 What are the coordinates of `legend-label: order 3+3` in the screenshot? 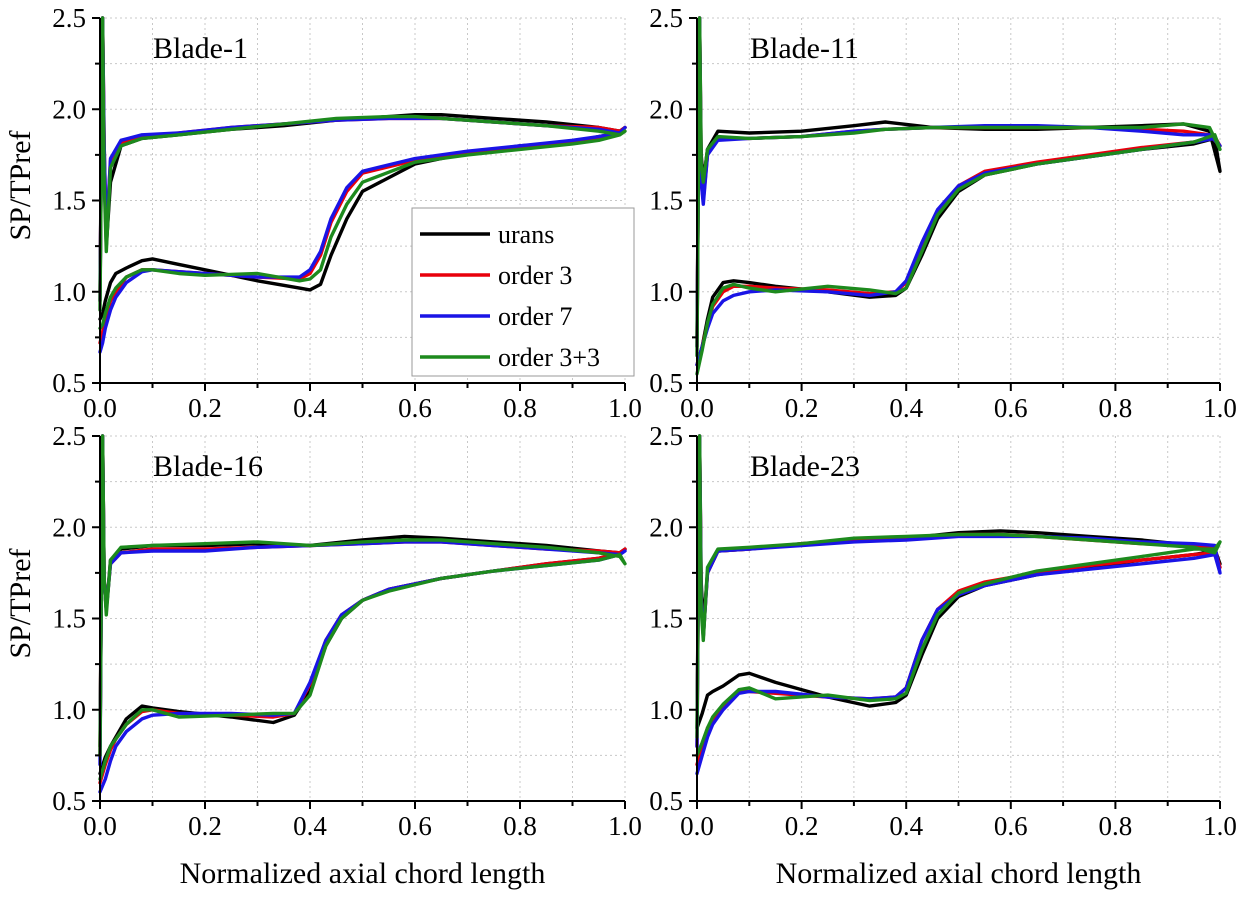 It's located at (549, 357).